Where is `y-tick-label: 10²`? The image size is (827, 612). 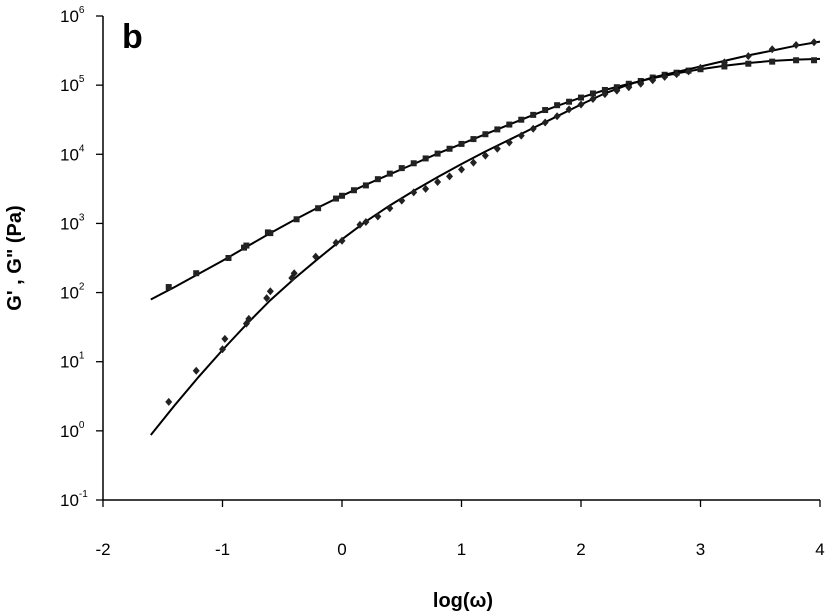
y-tick-label: 10² is located at coordinates (72, 292).